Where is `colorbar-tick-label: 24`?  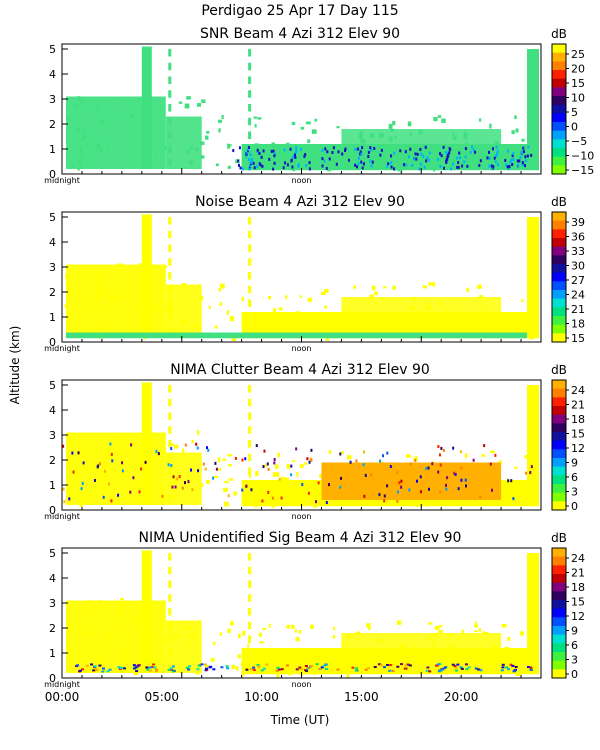
colorbar-tick-label: 24 is located at coordinates (578, 295).